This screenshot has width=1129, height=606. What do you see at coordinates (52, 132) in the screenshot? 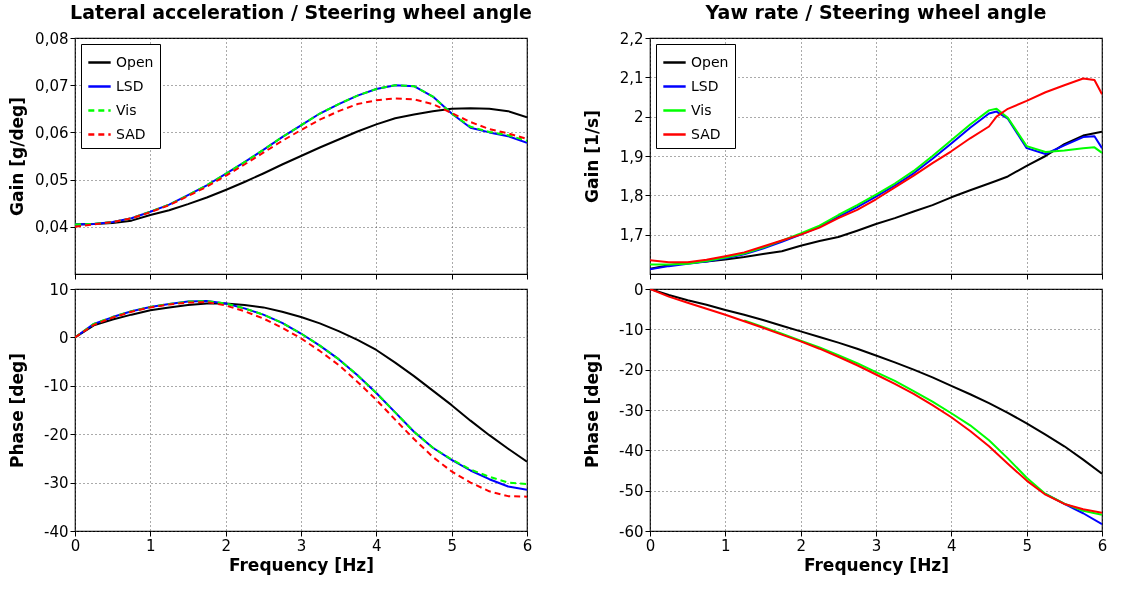
I see `y-tick-label: 0,06` at bounding box center [52, 132].